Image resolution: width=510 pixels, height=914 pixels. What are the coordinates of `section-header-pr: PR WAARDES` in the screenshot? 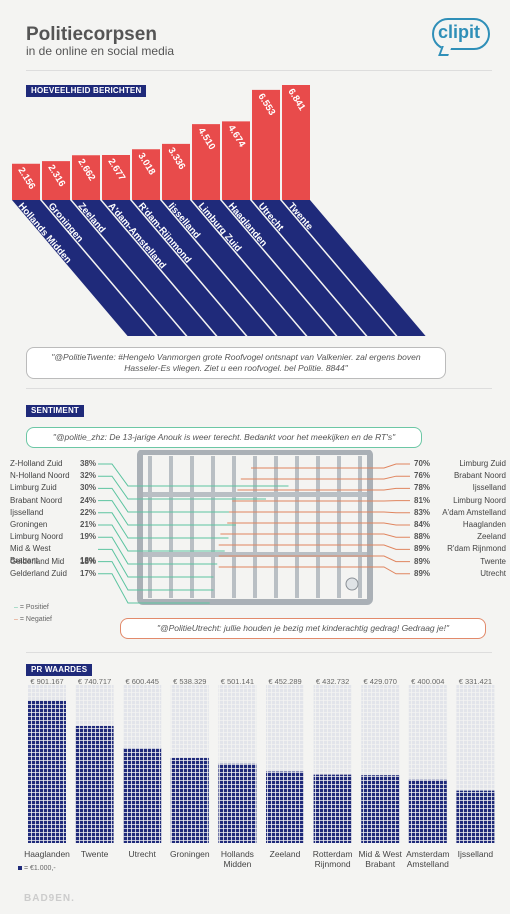 It's located at (59, 670).